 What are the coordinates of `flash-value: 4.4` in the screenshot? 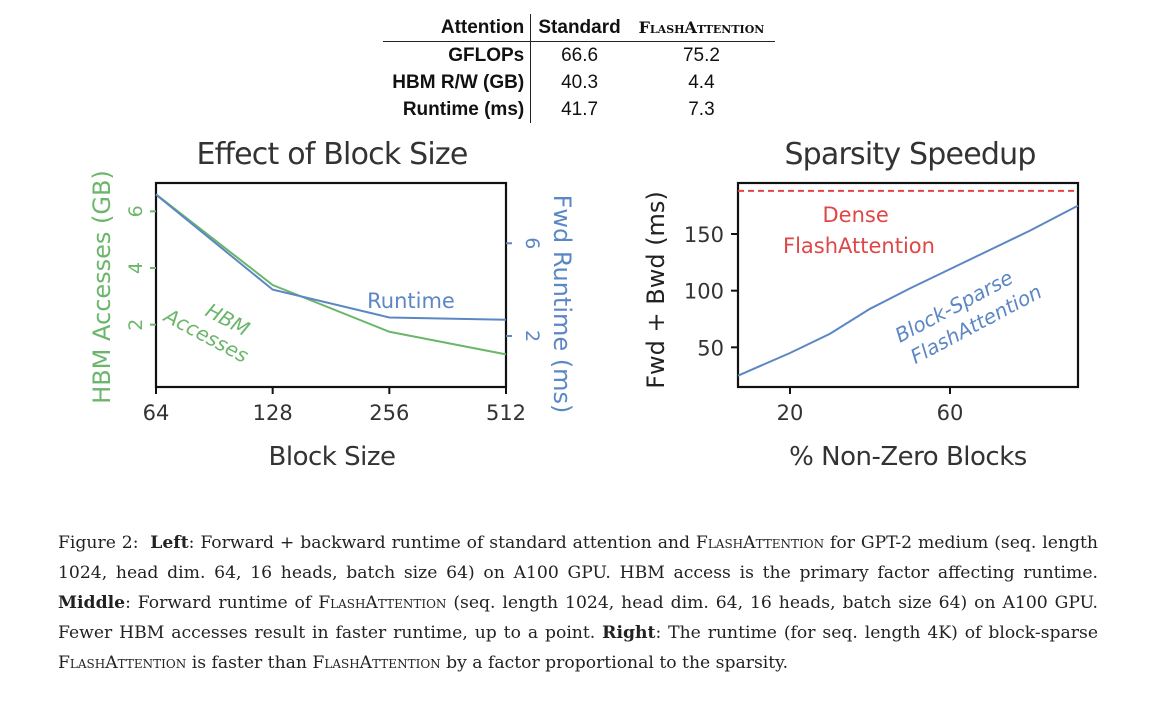 It's located at (701, 82).